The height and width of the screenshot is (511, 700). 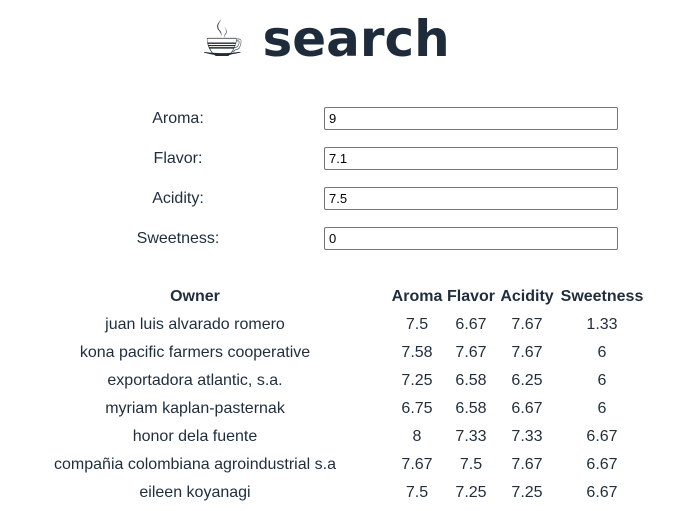 What do you see at coordinates (471, 158) in the screenshot?
I see `text-input: 7.1` at bounding box center [471, 158].